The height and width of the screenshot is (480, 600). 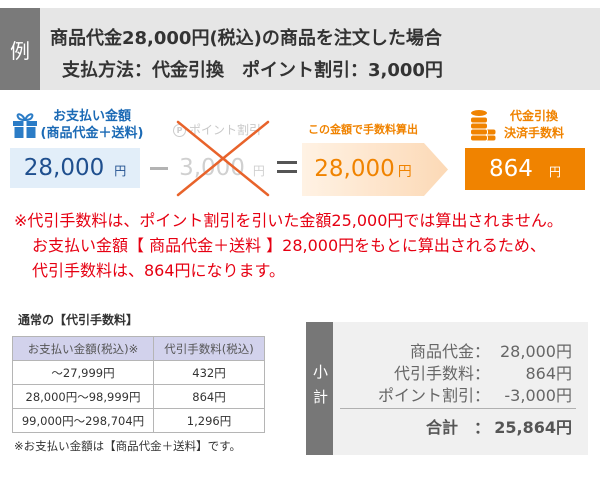 What do you see at coordinates (25, 117) in the screenshot?
I see `gift-bow` at bounding box center [25, 117].